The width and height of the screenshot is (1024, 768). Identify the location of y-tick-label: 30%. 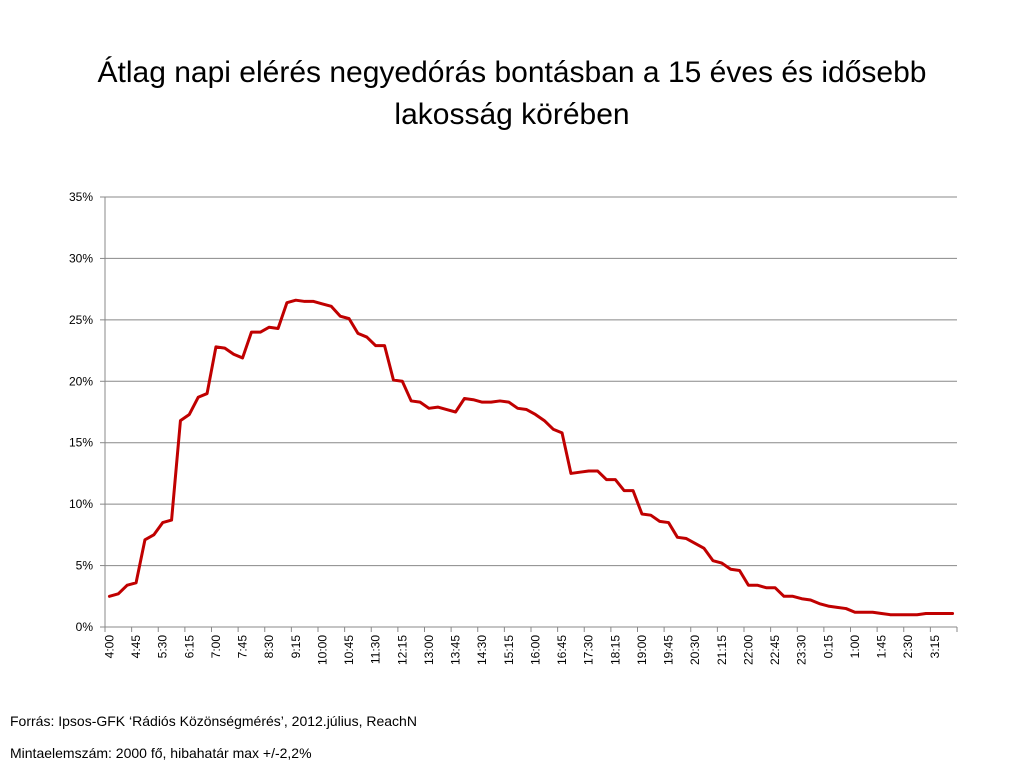
(81, 258).